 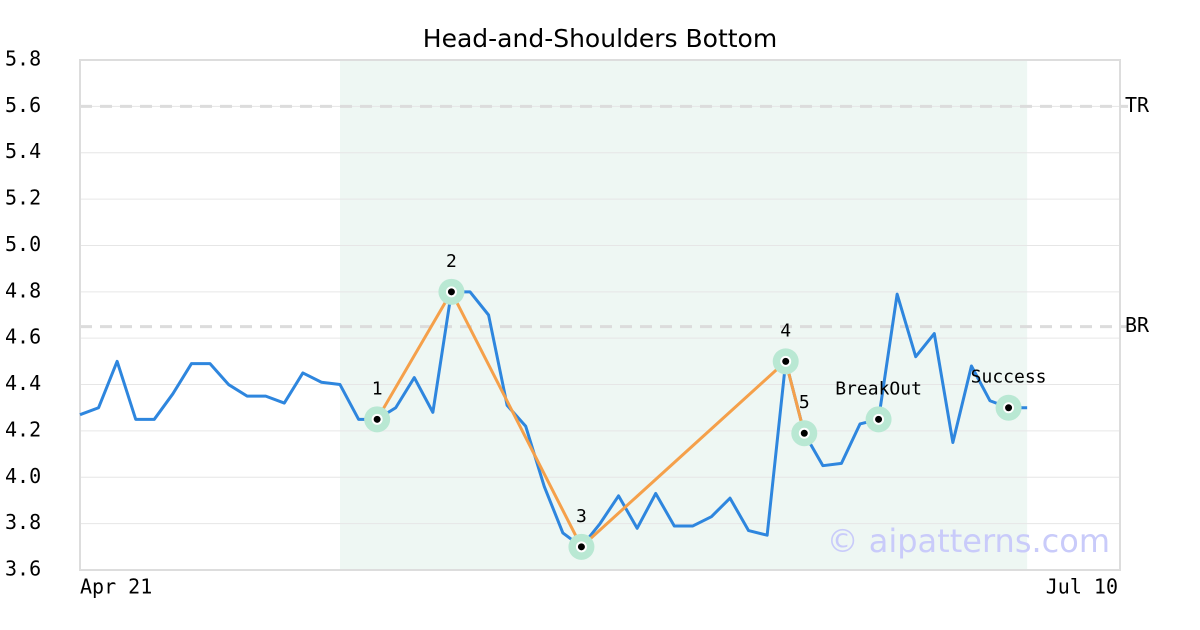 I want to click on y-tick-label: 4.0, so click(x=23, y=476).